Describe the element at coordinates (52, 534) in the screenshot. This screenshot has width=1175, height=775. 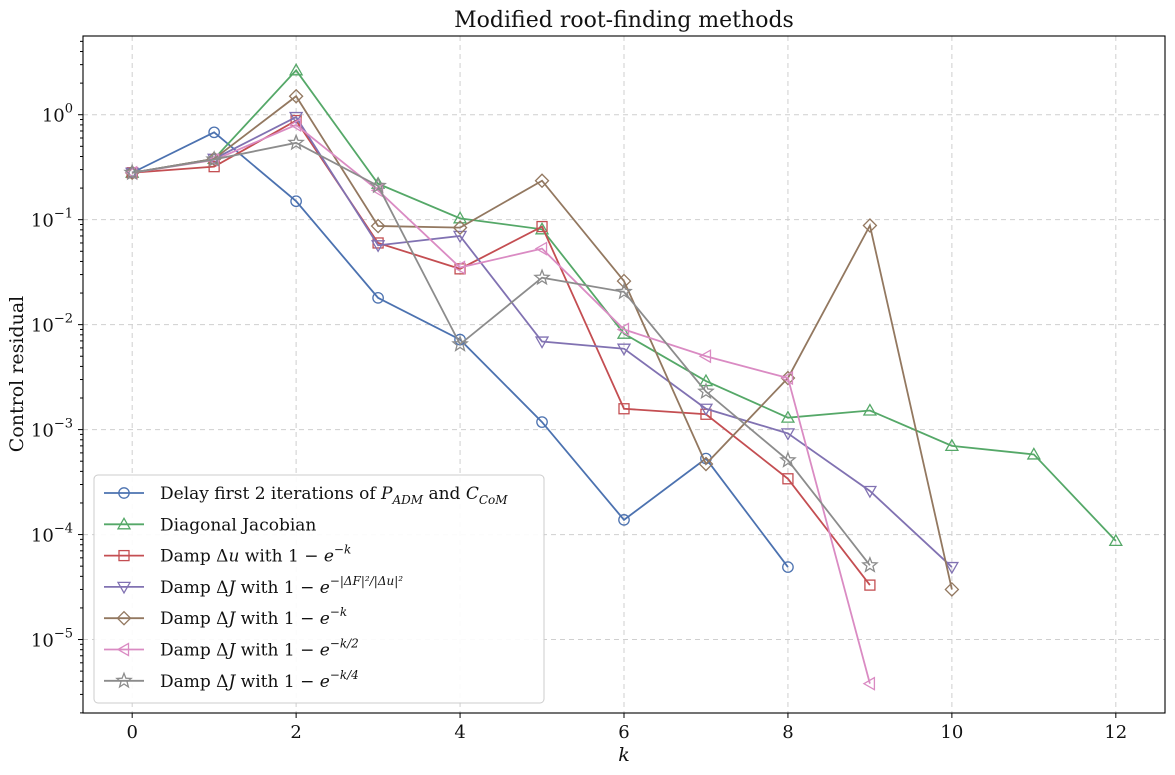
I see `y-tick-label: 10⁻⁴` at that location.